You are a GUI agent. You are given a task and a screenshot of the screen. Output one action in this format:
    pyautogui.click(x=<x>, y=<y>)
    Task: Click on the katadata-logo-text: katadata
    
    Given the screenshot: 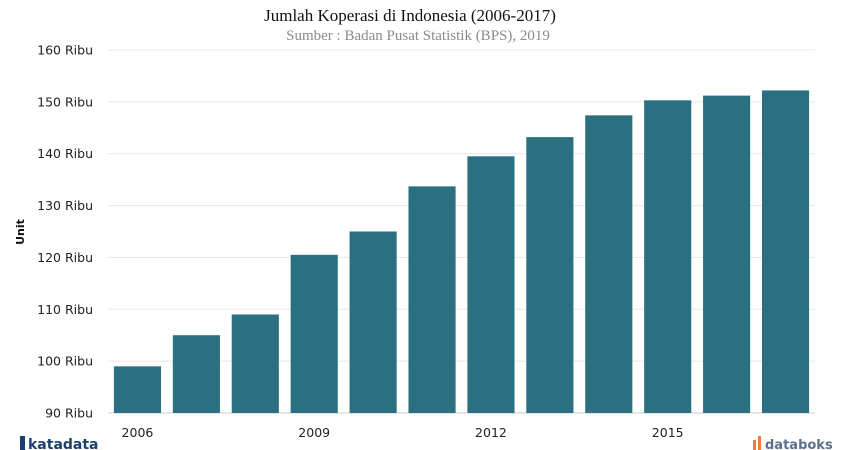 What is the action you would take?
    pyautogui.click(x=63, y=443)
    